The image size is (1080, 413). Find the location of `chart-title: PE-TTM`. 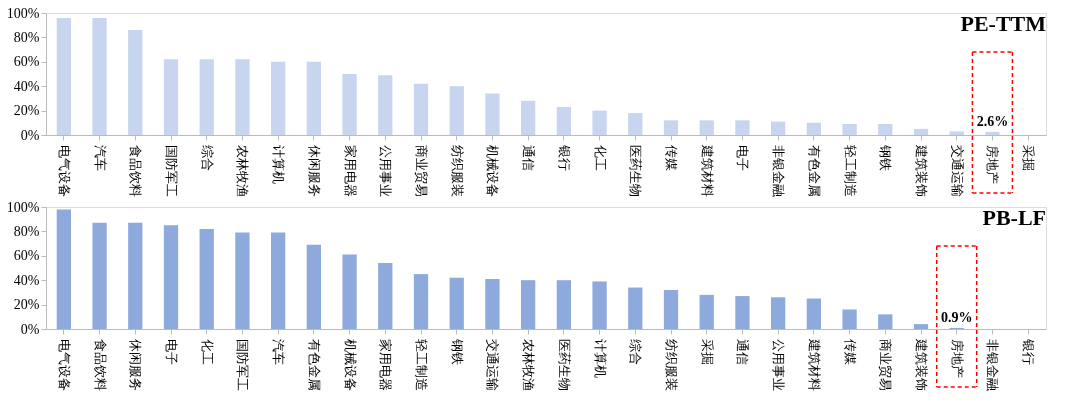

chart-title: PE-TTM is located at coordinates (1003, 23).